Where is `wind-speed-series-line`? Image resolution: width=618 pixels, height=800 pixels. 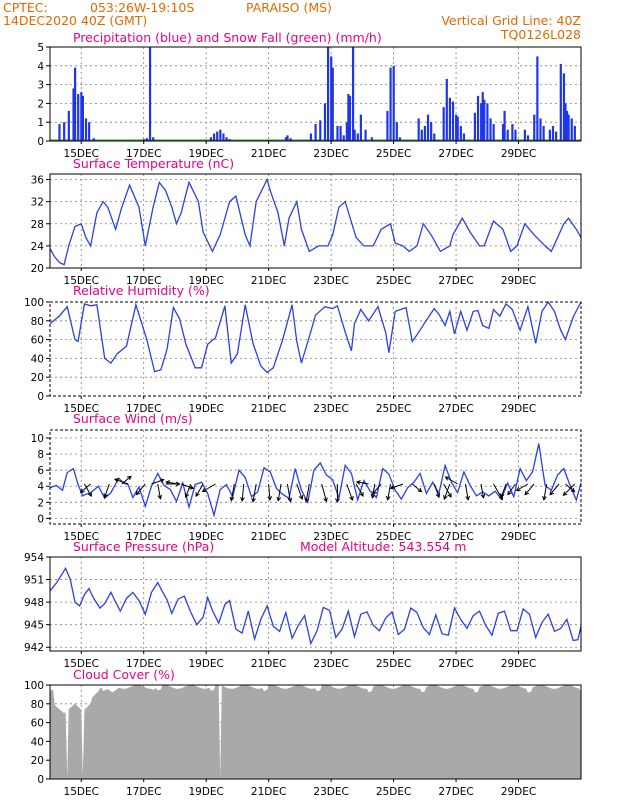 wind-speed-series-line is located at coordinates (315, 480).